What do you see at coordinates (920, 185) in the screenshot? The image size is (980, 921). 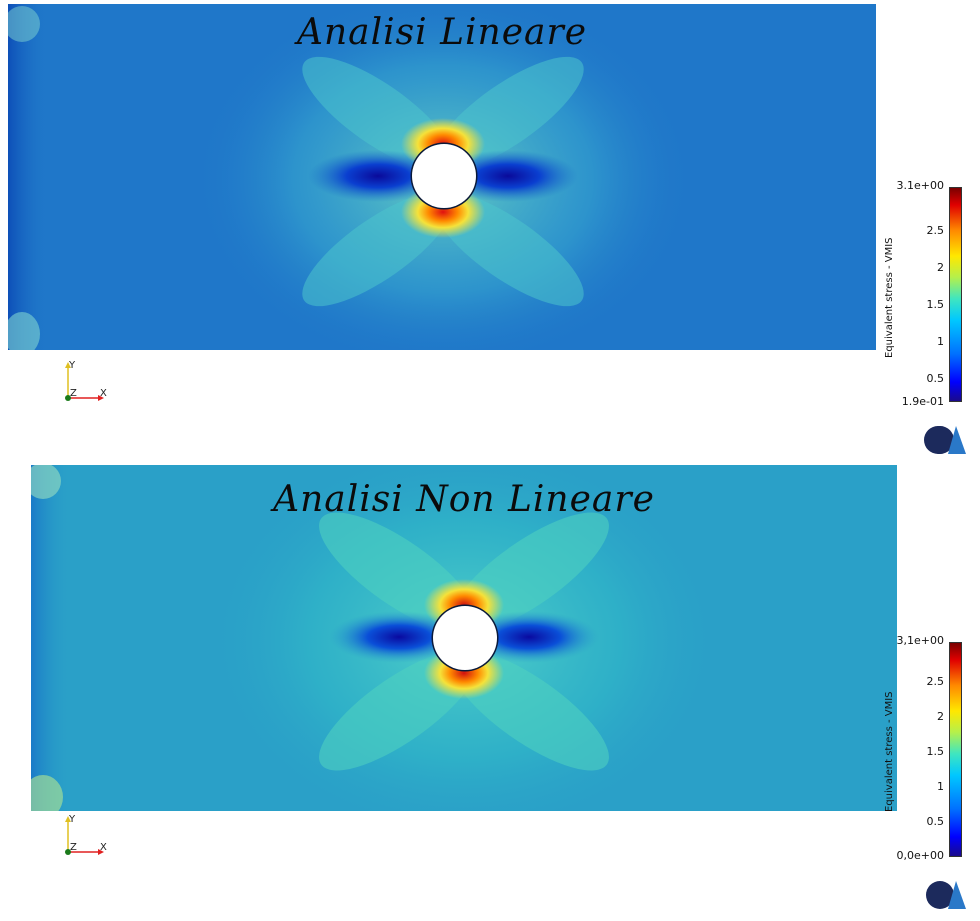 I see `tick-label: 3.1e+00` at bounding box center [920, 185].